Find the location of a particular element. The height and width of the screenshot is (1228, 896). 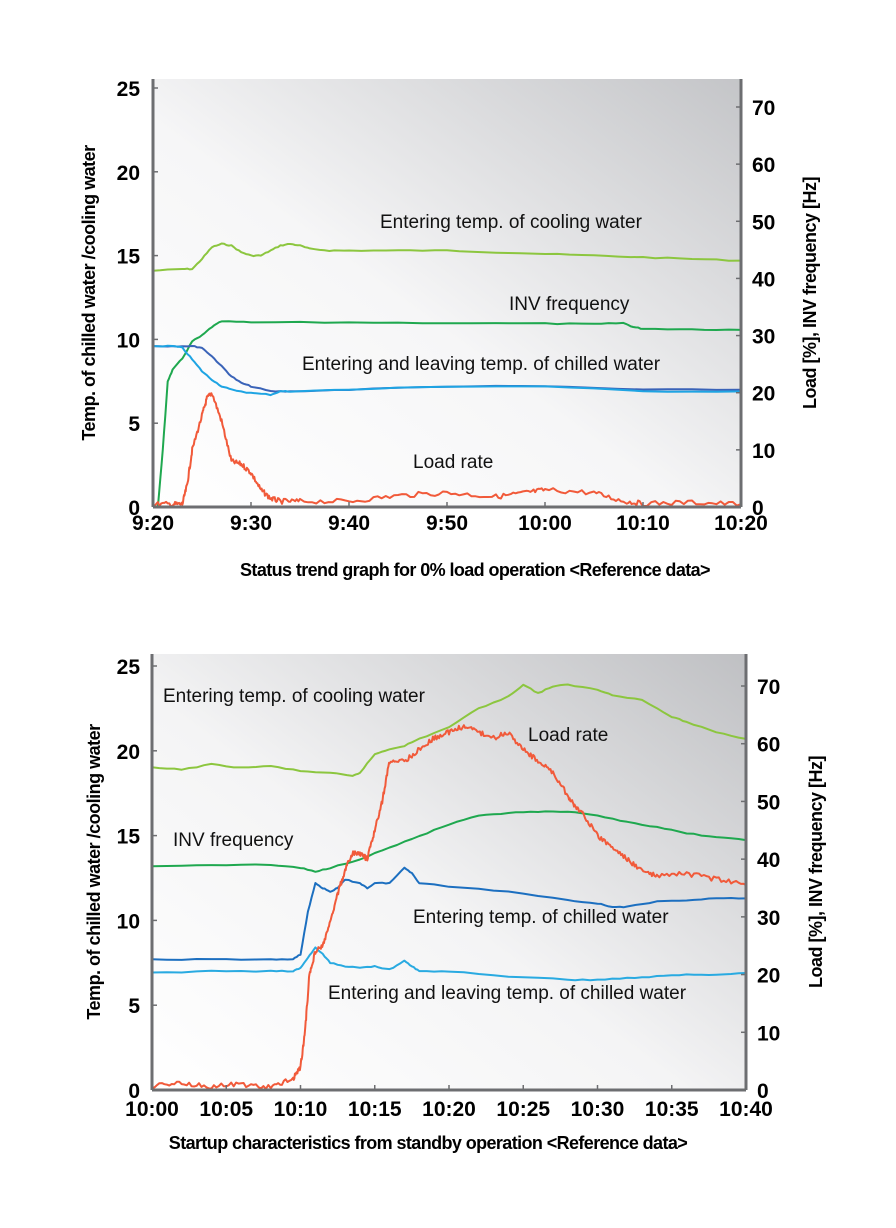

series-load-rate is located at coordinates (447, 450).